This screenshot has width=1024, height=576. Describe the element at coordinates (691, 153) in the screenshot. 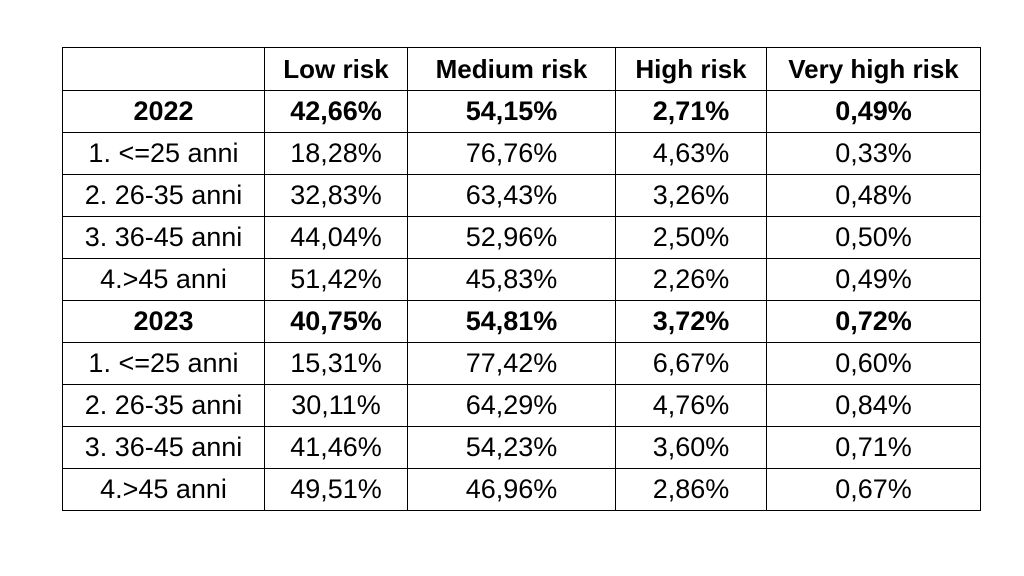

I see `high-risk-cell: 4,63%` at that location.